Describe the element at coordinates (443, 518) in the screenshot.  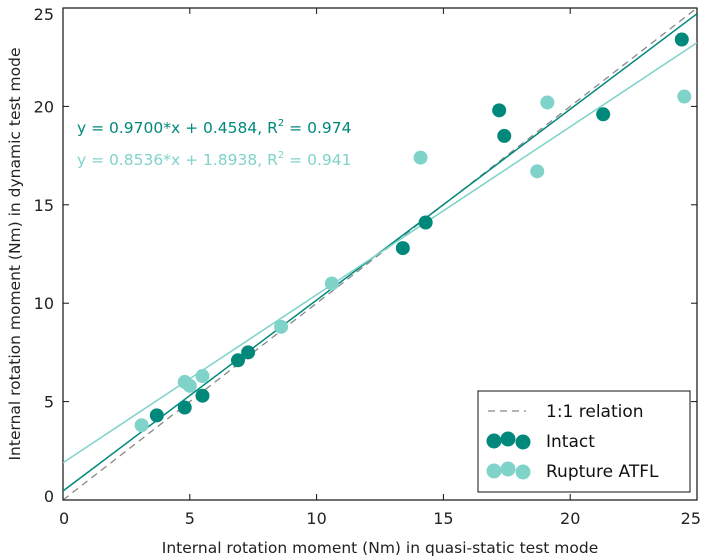
I see `x-tick-label: 15` at that location.